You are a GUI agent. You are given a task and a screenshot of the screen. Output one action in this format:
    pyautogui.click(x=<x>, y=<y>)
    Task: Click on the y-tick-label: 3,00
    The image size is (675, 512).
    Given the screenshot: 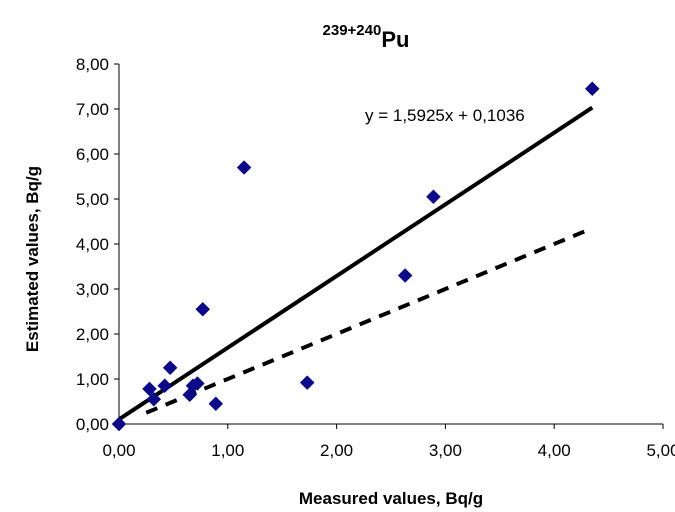 What is the action you would take?
    pyautogui.click(x=92, y=289)
    